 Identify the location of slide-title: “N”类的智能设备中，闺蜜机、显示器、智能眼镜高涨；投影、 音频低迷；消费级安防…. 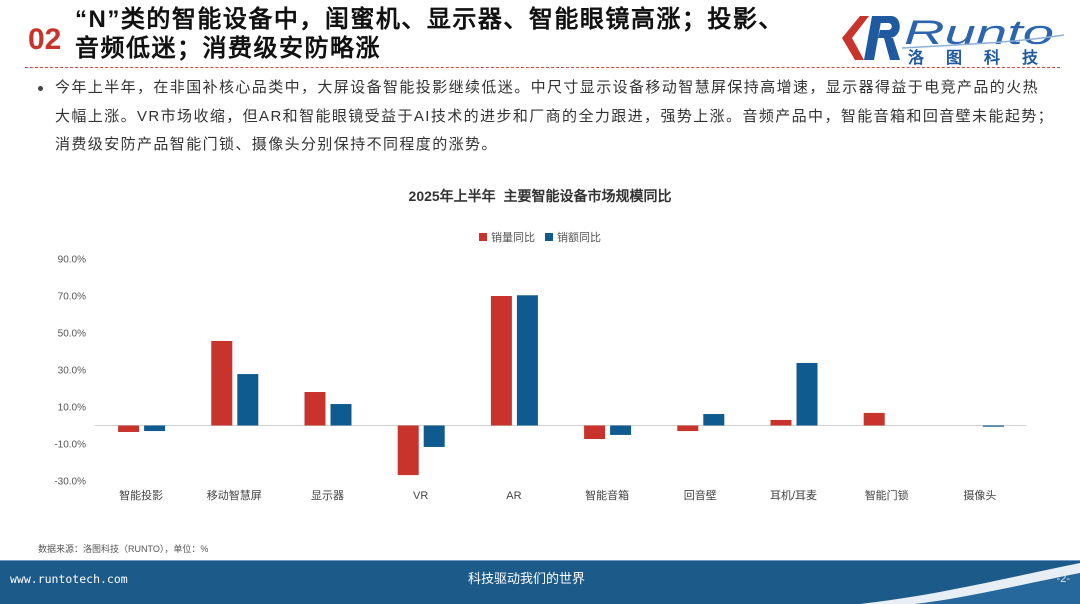
(429, 34).